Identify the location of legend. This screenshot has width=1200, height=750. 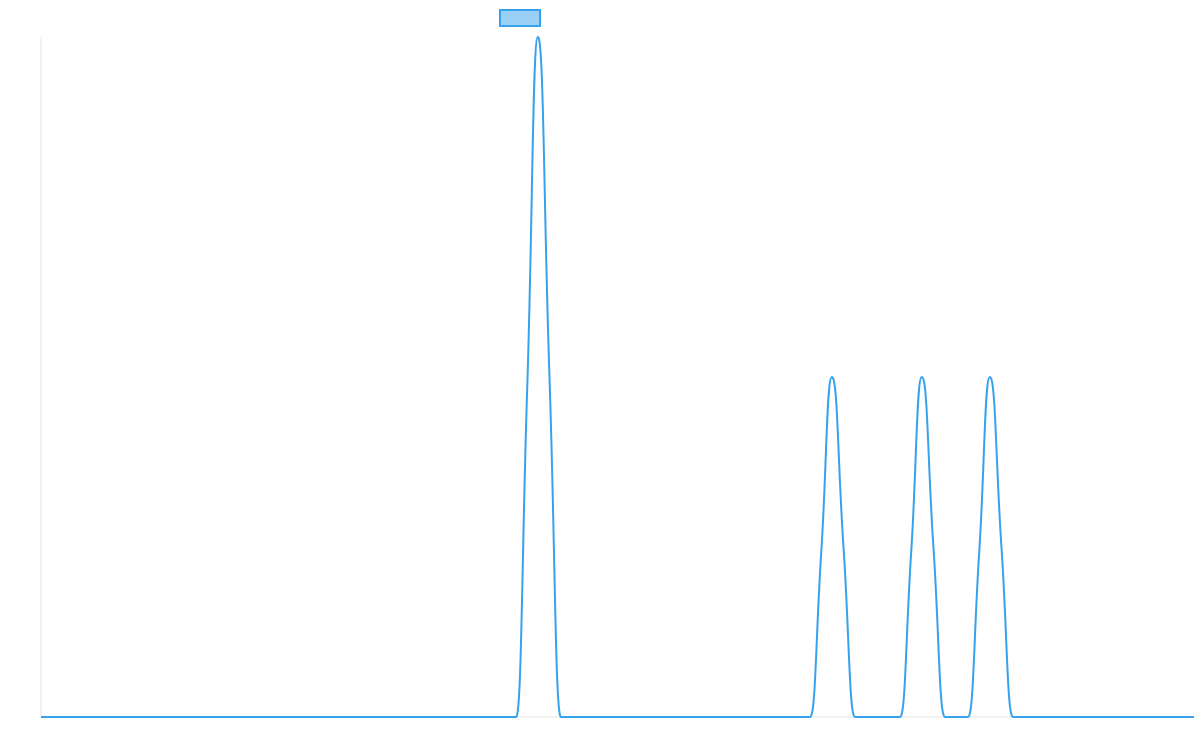
(520, 18).